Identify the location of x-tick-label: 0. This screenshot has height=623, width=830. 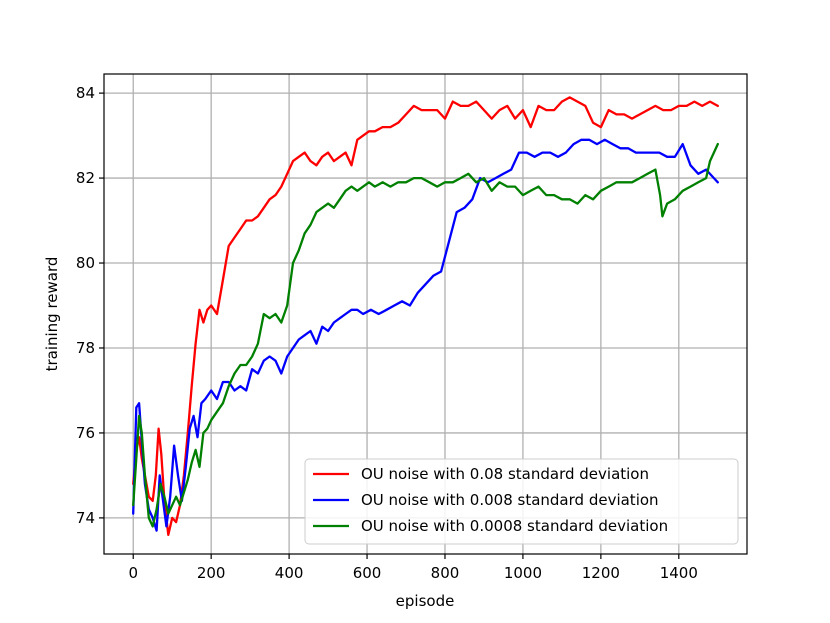
(133, 573).